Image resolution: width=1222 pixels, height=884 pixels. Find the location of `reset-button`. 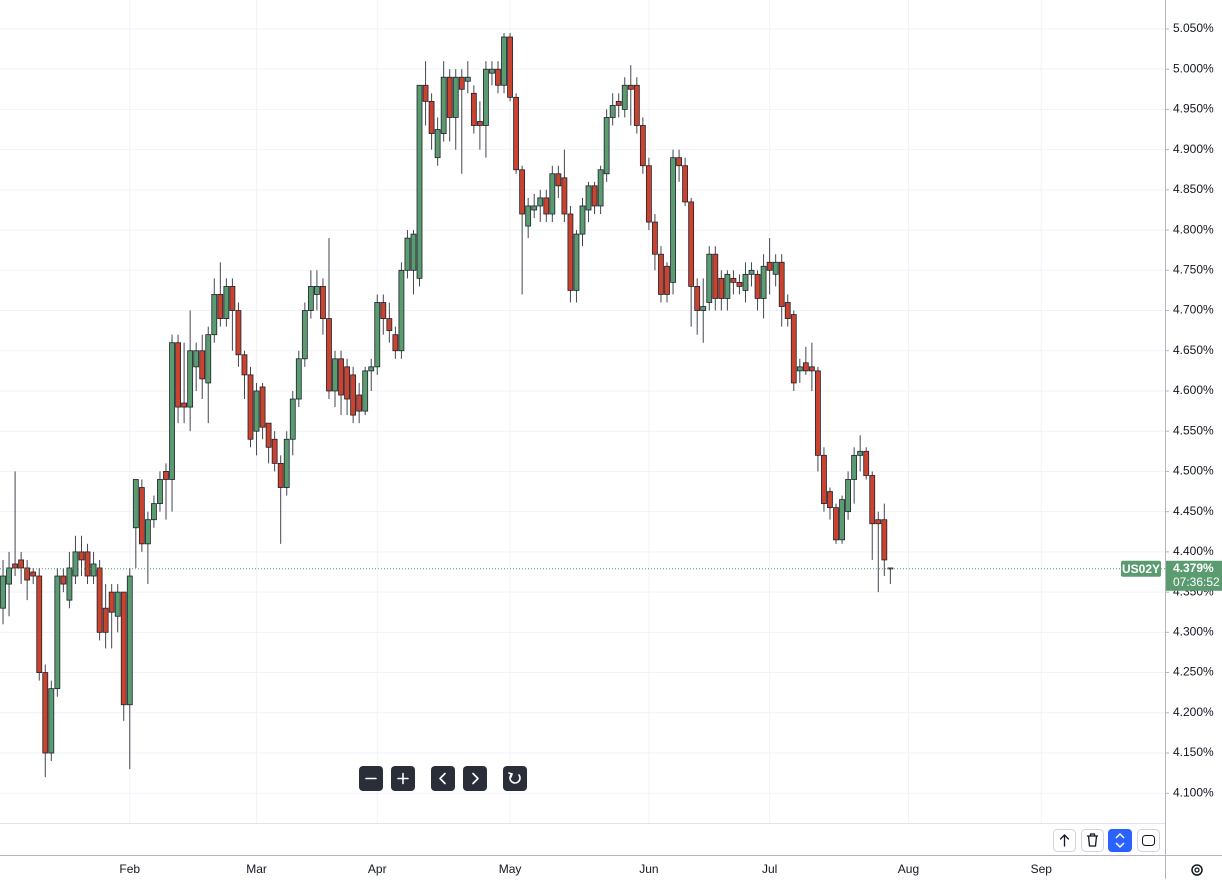

reset-button is located at coordinates (515, 778).